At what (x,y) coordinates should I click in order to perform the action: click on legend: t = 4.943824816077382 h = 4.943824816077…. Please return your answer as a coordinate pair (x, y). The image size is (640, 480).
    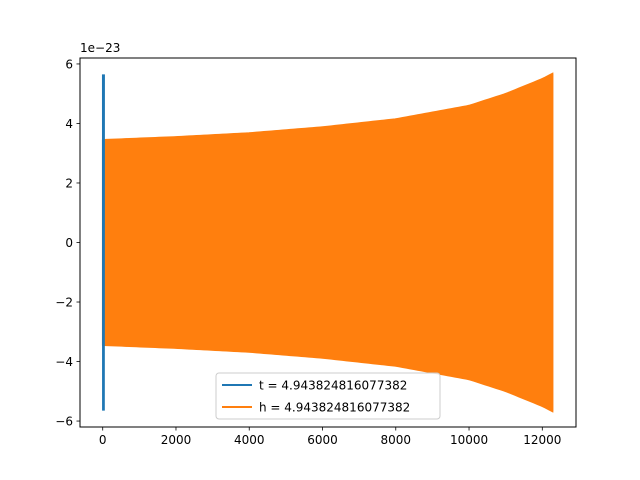
    Looking at the image, I should click on (328, 396).